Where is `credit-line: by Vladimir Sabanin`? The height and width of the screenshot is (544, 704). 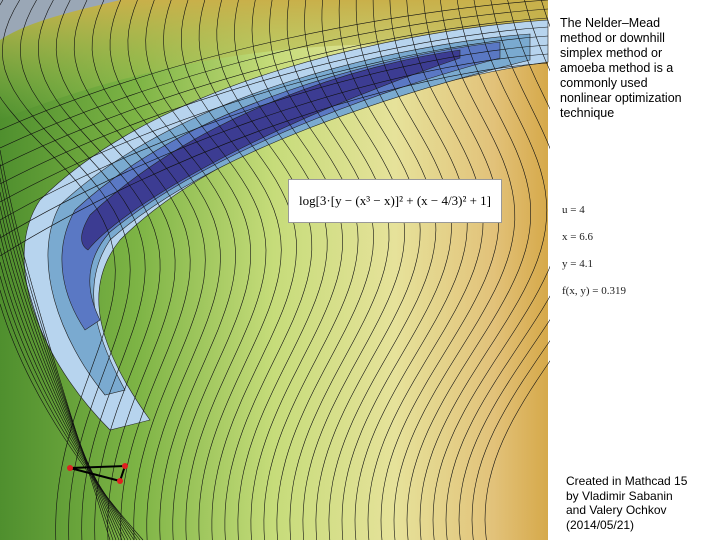
credit-line: by Vladimir Sabanin is located at coordinates (619, 495).